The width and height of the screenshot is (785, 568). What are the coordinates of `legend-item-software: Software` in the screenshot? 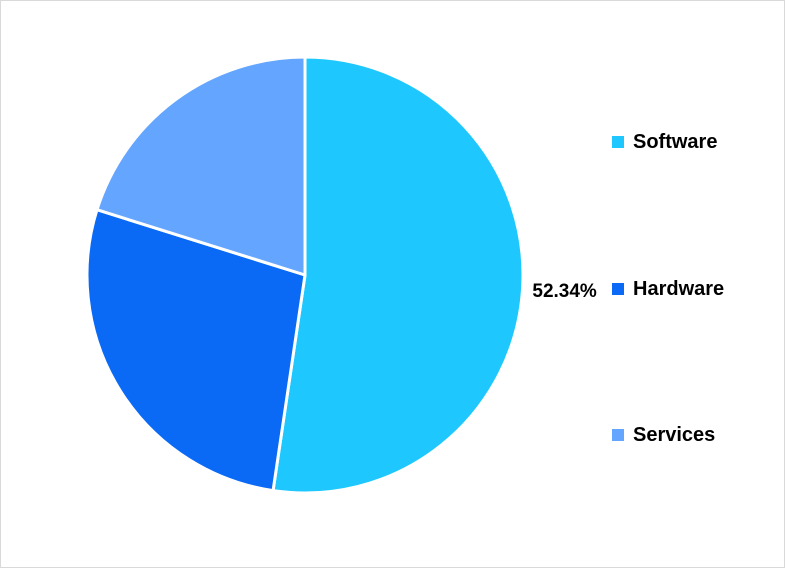 It's located at (664, 142).